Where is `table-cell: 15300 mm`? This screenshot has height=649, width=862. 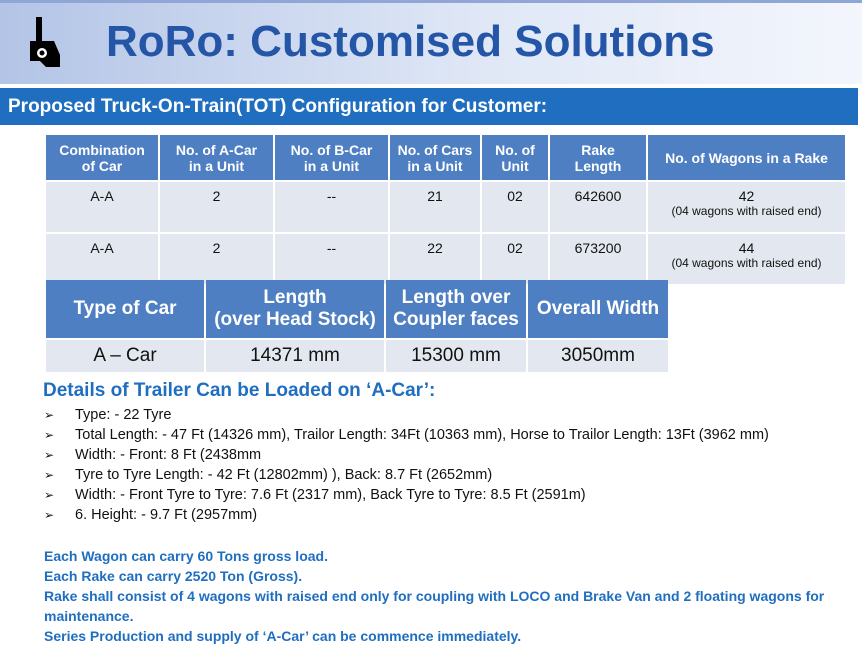 table-cell: 15300 mm is located at coordinates (456, 356).